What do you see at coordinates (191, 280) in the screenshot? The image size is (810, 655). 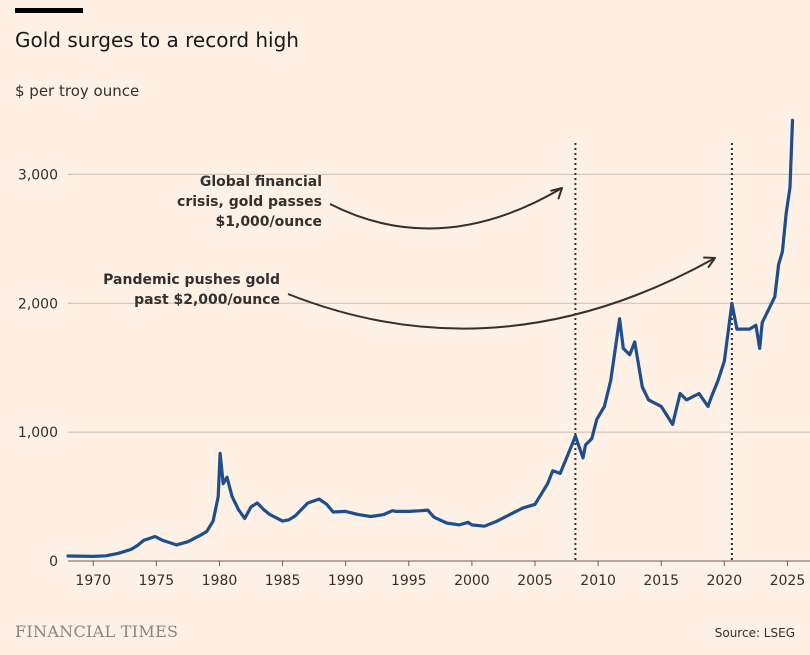 I see `annotation-text: Pandemic pushes gold` at bounding box center [191, 280].